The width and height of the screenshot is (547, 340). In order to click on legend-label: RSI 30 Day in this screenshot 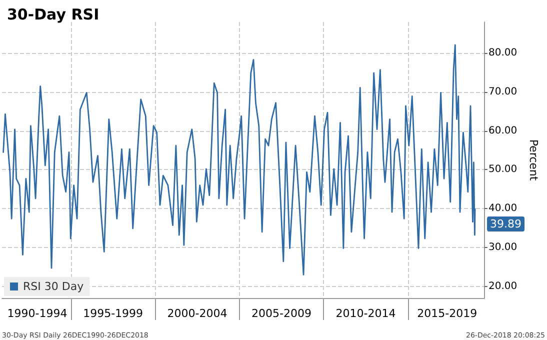, I will do `click(53, 286)`.